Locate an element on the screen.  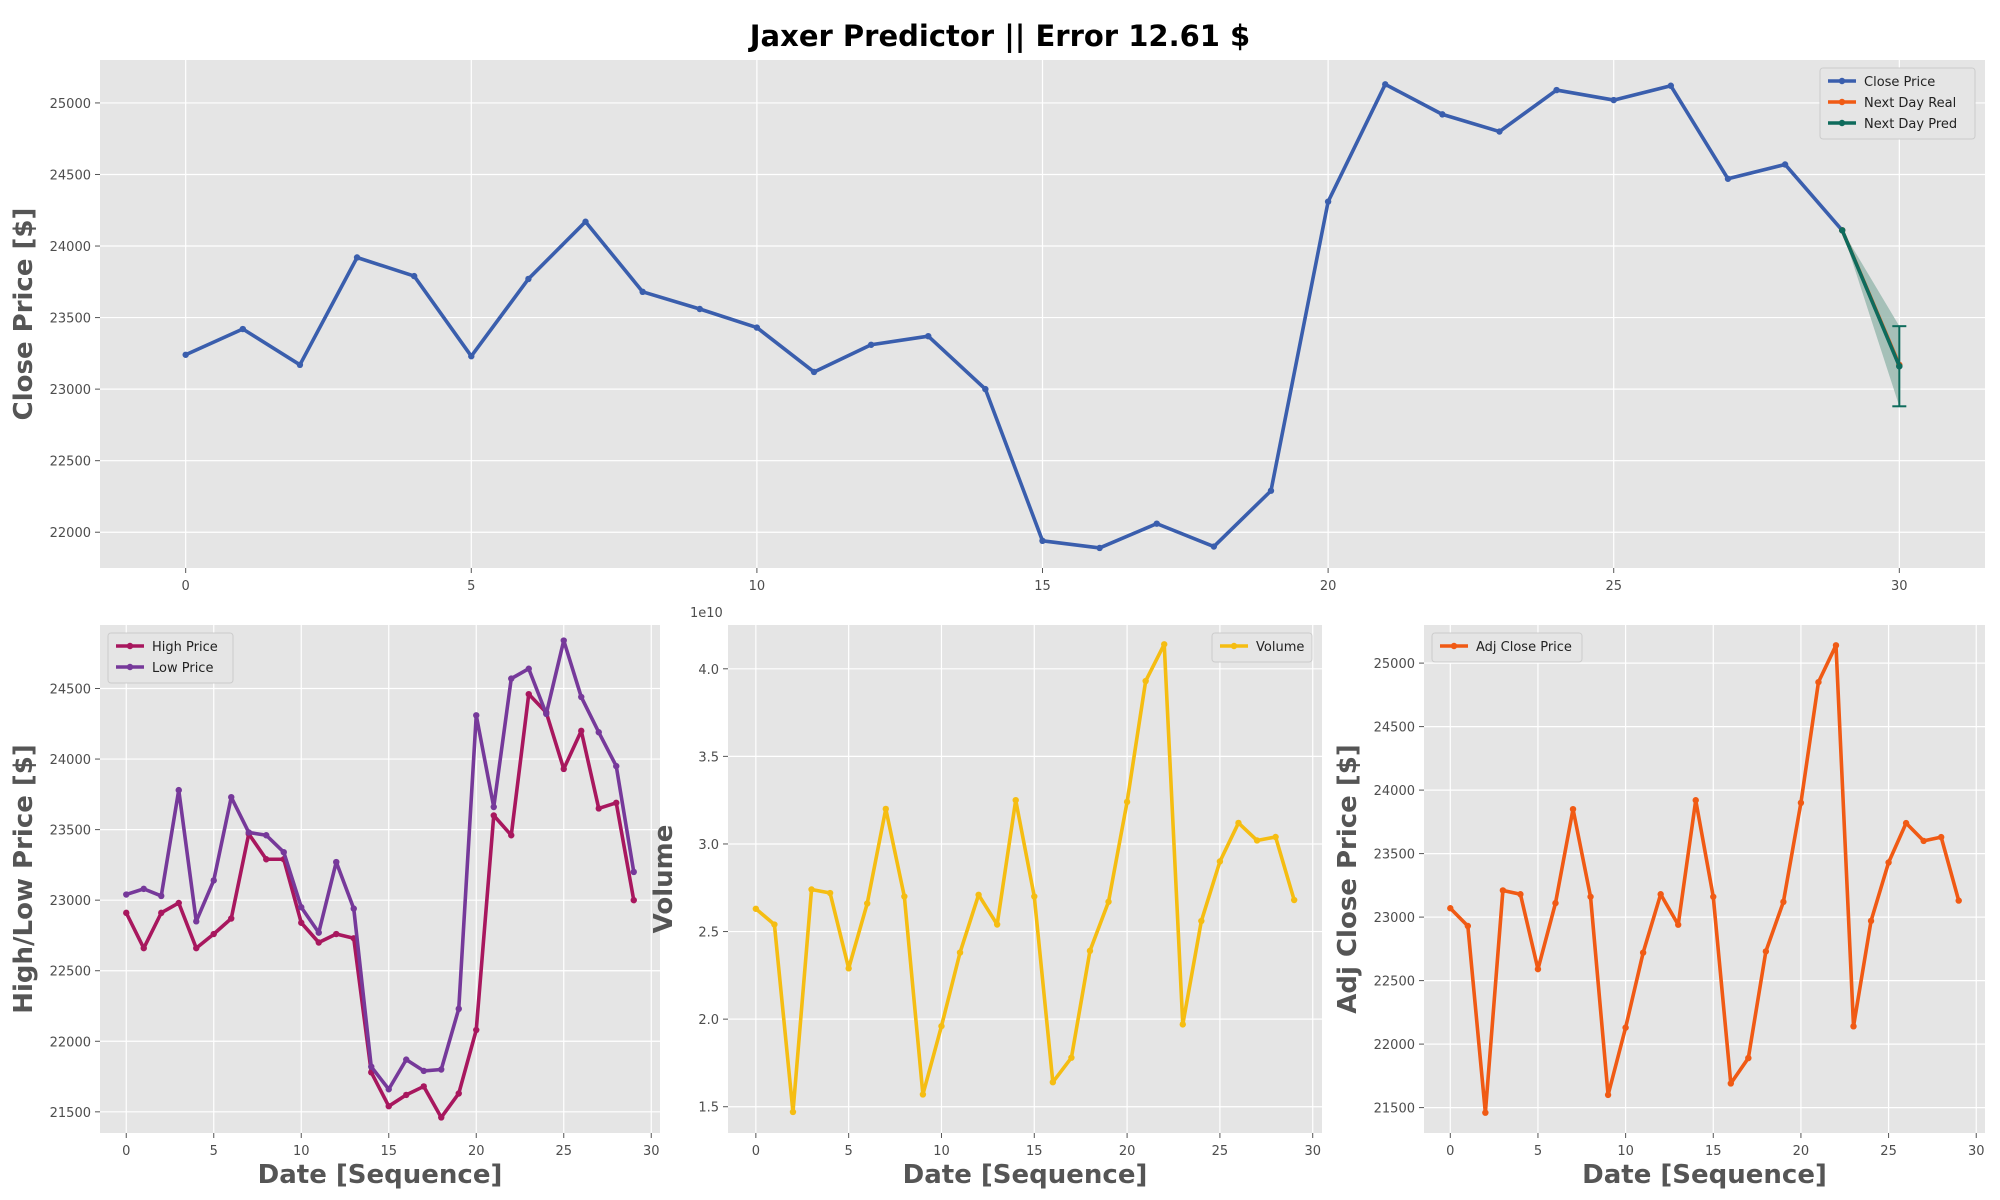
volume-offset-label: 1e10 is located at coordinates (706, 613).